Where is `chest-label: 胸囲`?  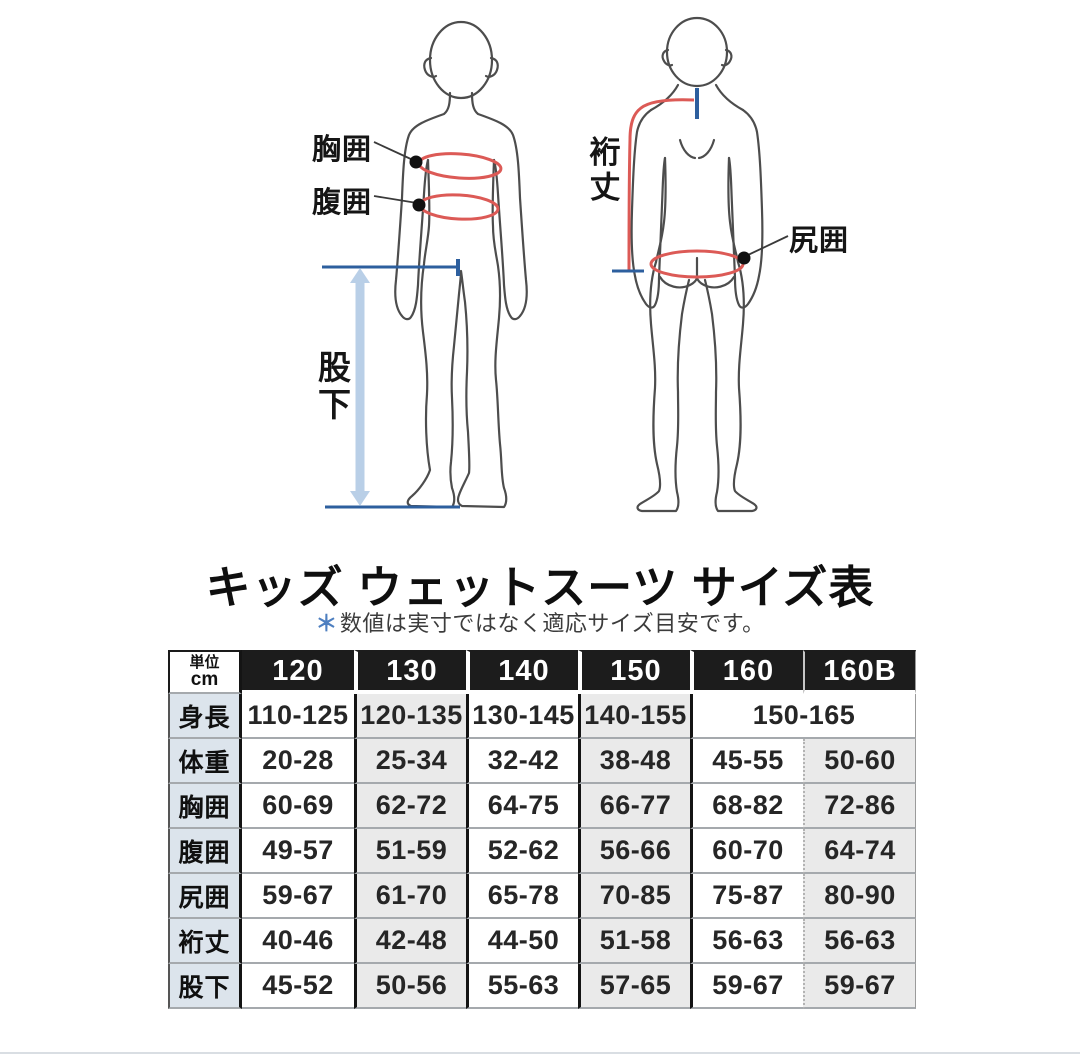 chest-label: 胸囲 is located at coordinates (342, 150).